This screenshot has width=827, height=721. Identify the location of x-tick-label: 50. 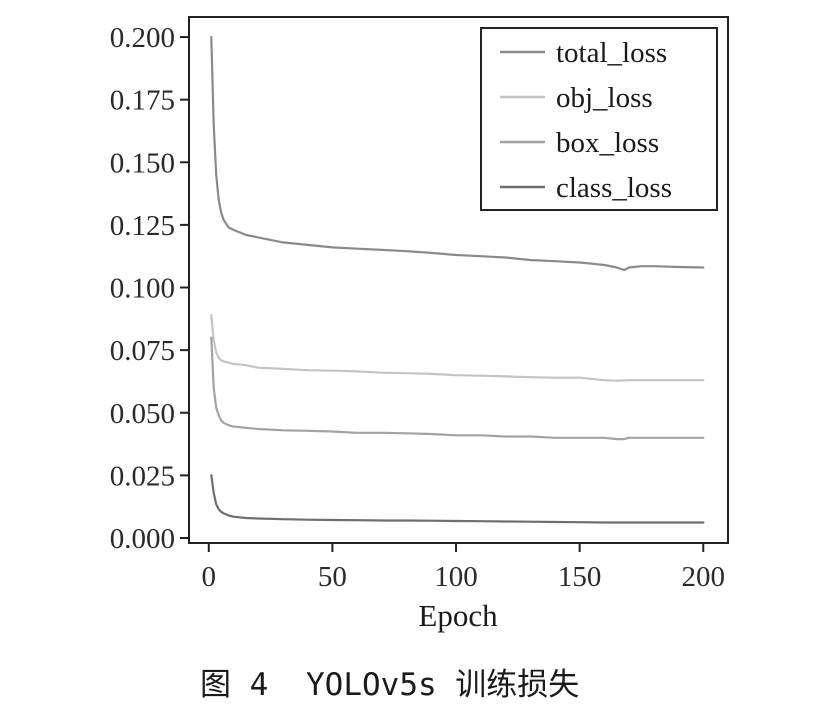
(332, 577).